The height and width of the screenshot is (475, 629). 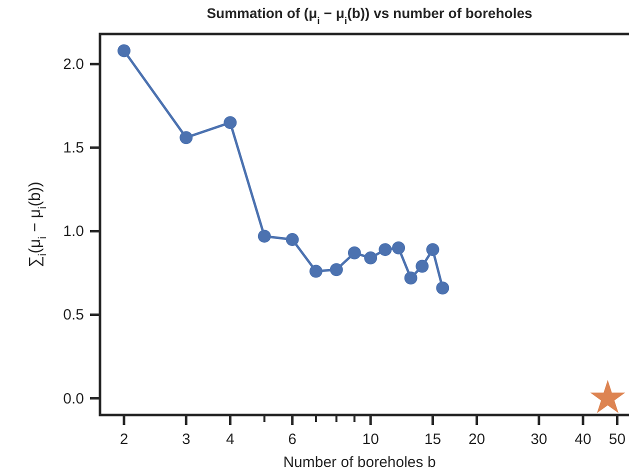 I want to click on y-tick-label: 1.5, so click(x=73, y=148).